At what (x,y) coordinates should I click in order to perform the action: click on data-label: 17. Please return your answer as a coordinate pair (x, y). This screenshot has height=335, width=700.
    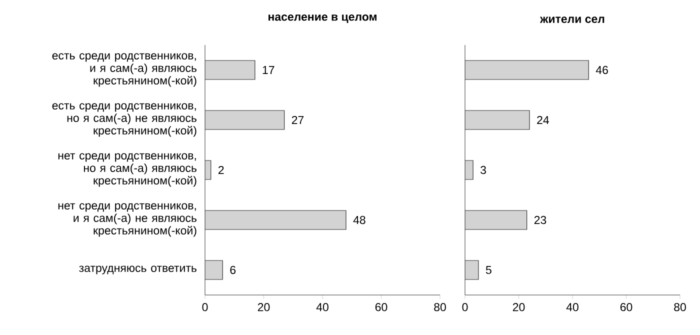
    Looking at the image, I should click on (268, 70).